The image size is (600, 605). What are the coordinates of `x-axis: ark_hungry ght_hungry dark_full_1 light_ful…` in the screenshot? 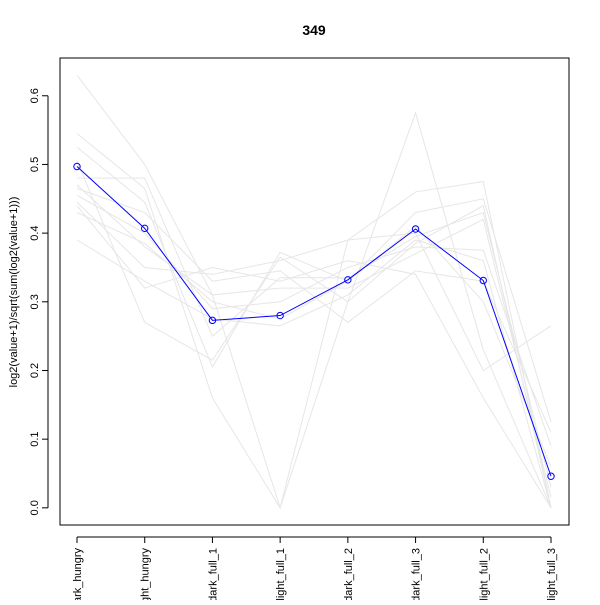 It's located at (315, 568).